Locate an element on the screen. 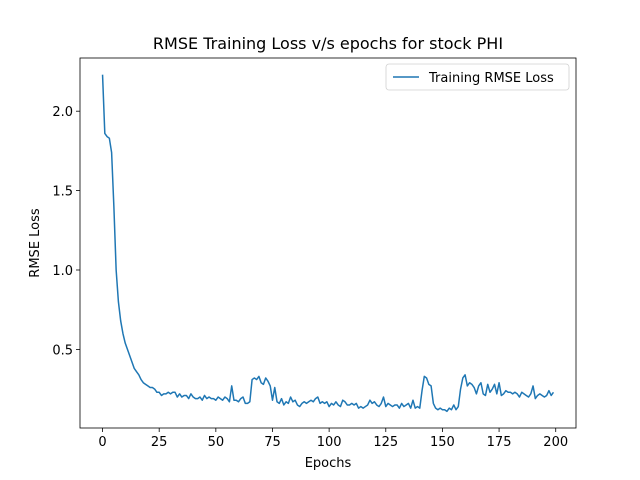  y-axis-label: RMSE Loss is located at coordinates (35, 243).